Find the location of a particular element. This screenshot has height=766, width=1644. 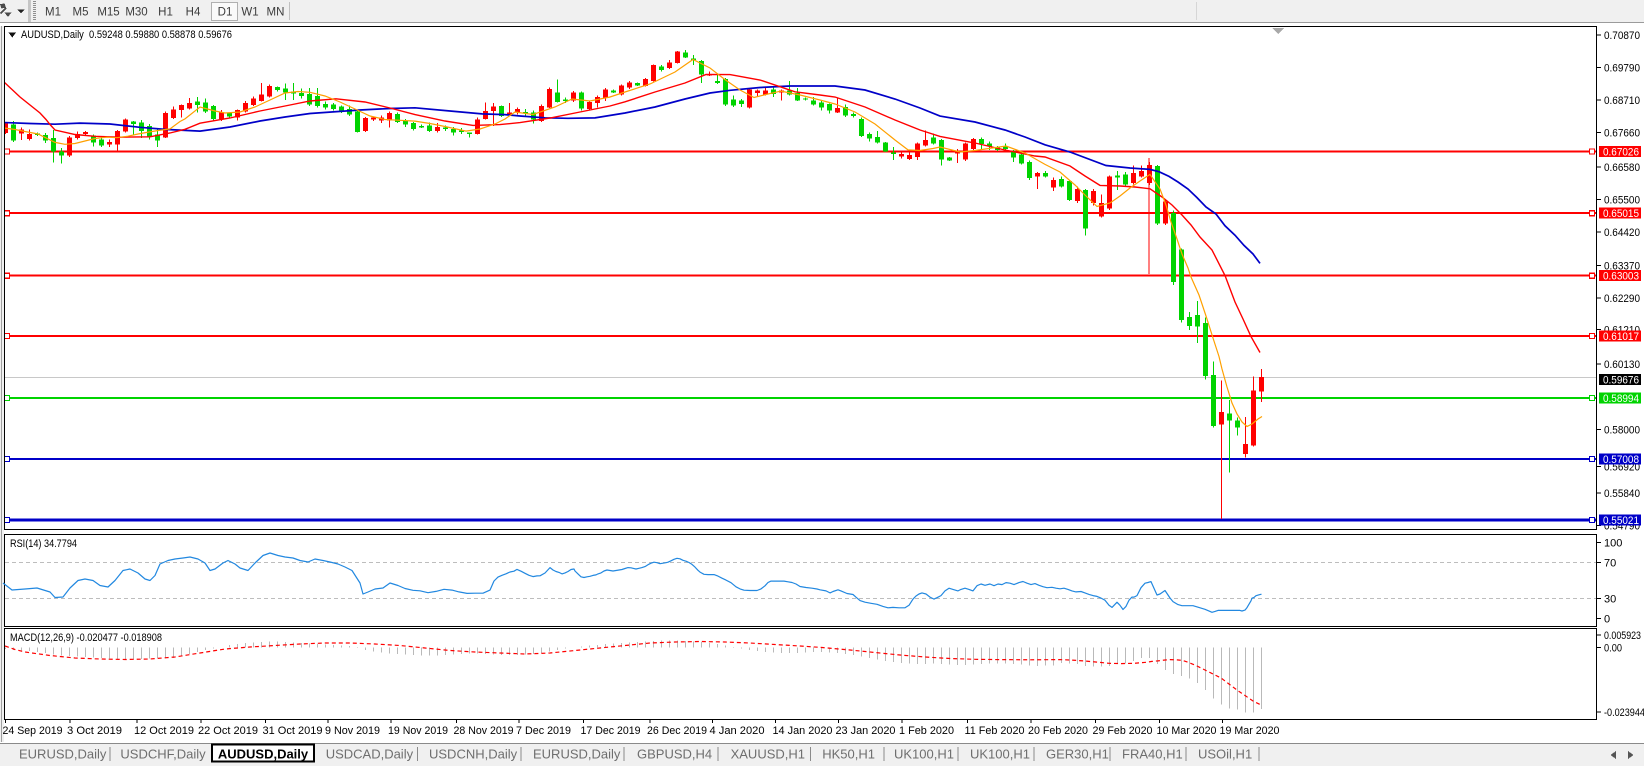

svg-text: USDCAD,Daily is located at coordinates (370, 754).